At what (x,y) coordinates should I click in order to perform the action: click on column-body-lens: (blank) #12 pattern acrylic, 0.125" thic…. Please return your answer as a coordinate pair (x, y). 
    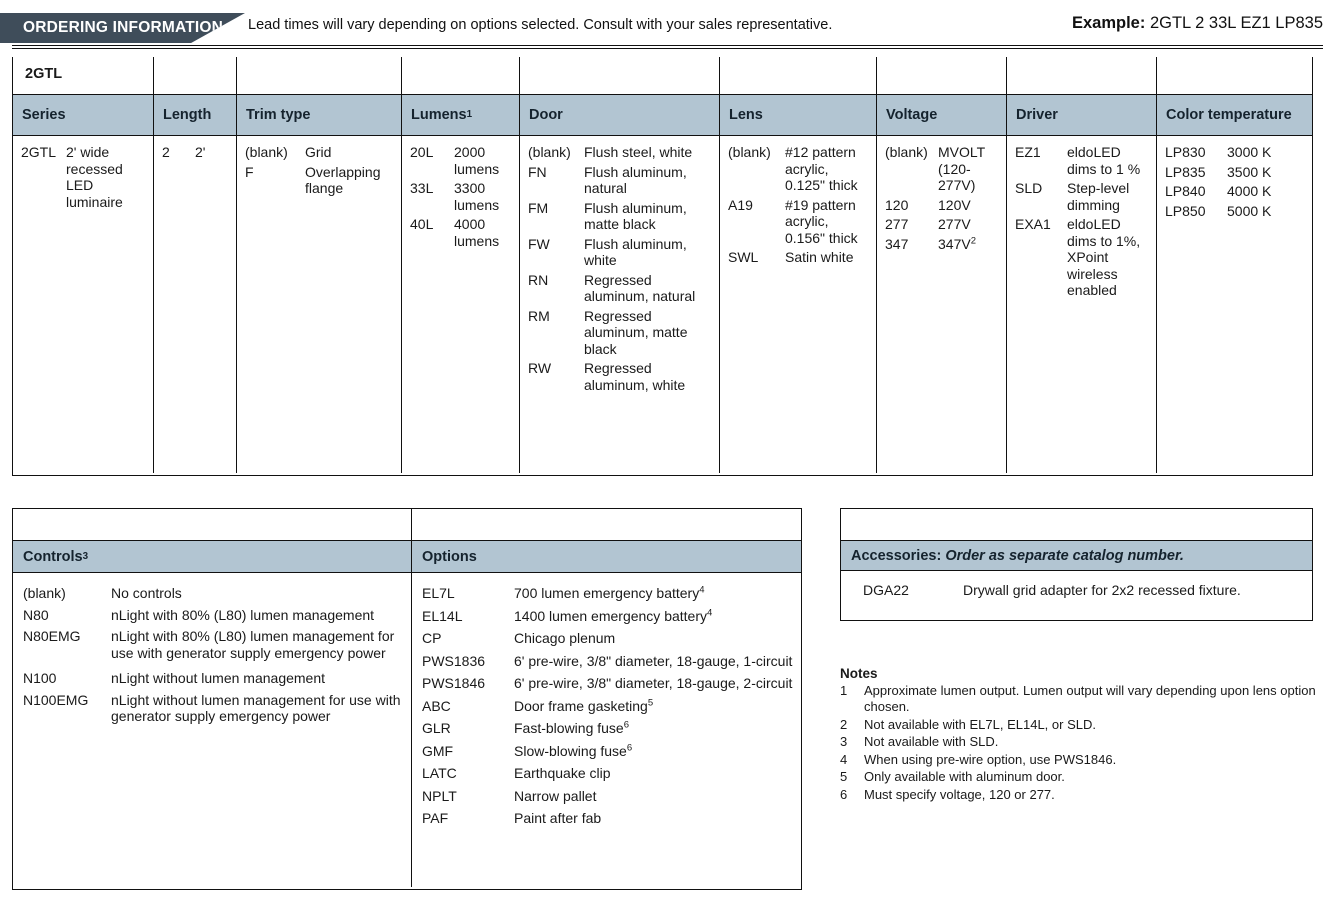
    Looking at the image, I should click on (797, 304).